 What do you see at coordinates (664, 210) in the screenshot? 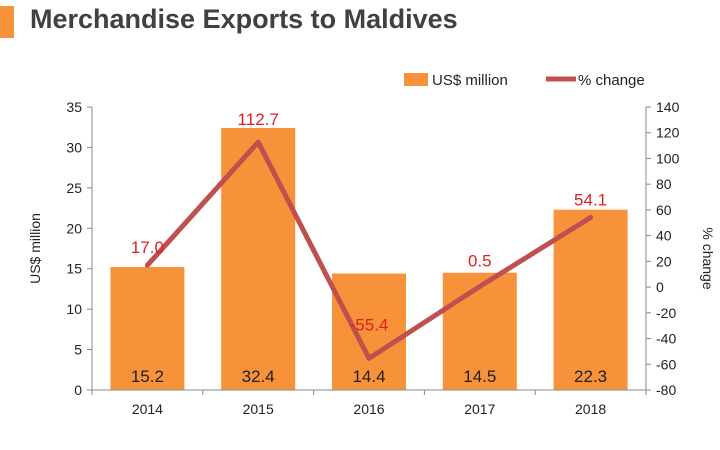
I see `right-tick-label: 60` at bounding box center [664, 210].